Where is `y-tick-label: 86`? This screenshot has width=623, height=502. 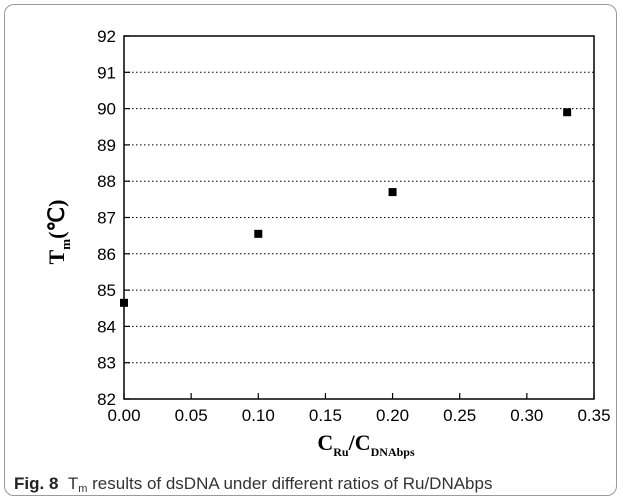 y-tick-label: 86 is located at coordinates (106, 254).